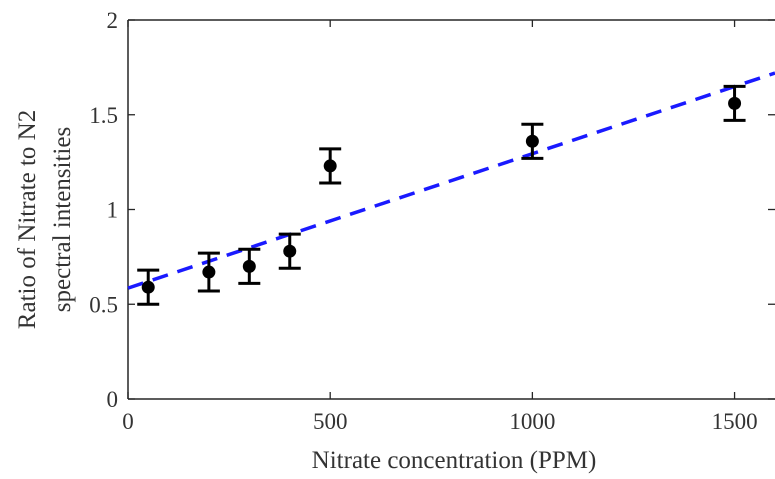 The height and width of the screenshot is (479, 775). Describe the element at coordinates (113, 210) in the screenshot. I see `y-tick-label-1: 1` at that location.